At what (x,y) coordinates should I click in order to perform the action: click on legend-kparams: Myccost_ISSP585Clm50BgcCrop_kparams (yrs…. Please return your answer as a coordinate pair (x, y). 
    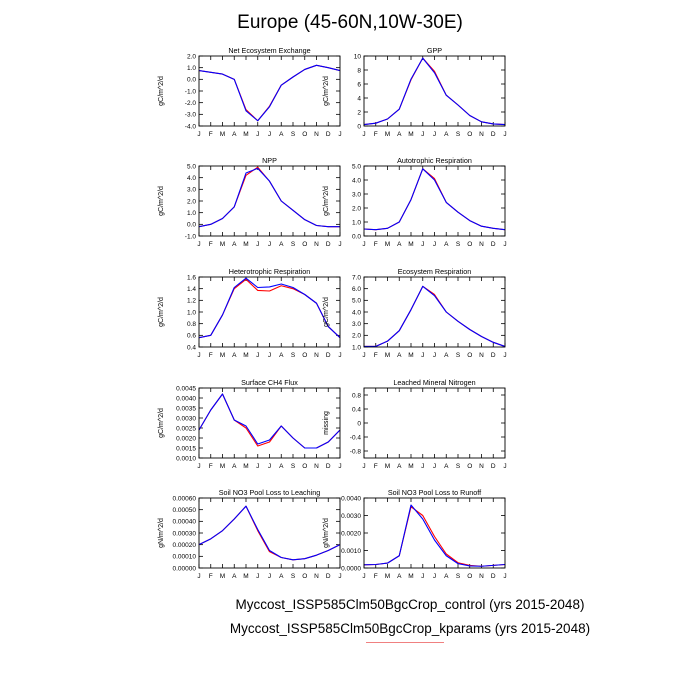
    Looking at the image, I should click on (410, 628).